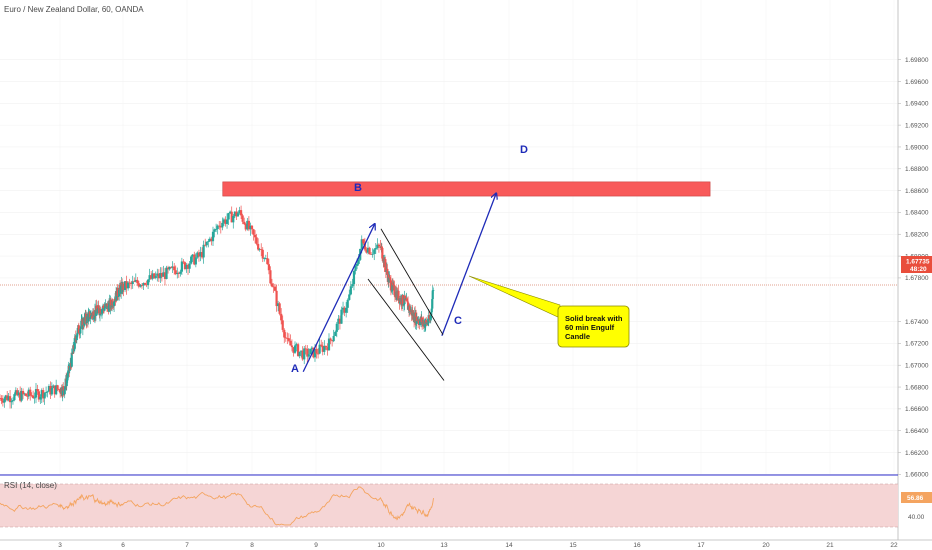 Image resolution: width=932 pixels, height=550 pixels. I want to click on wave-label-d: D, so click(524, 150).